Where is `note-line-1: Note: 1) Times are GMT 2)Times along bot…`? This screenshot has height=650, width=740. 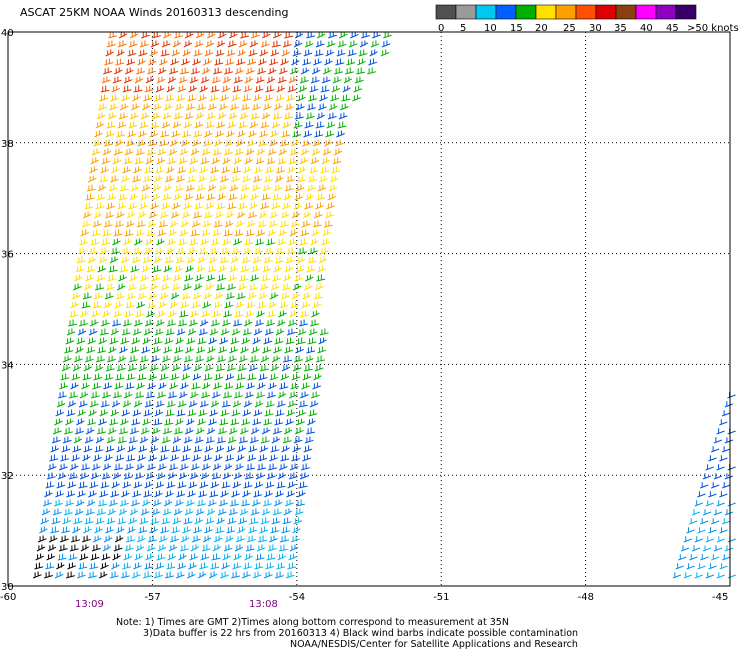 note-line-1: Note: 1) Times are GMT 2)Times along bot… is located at coordinates (312, 622).